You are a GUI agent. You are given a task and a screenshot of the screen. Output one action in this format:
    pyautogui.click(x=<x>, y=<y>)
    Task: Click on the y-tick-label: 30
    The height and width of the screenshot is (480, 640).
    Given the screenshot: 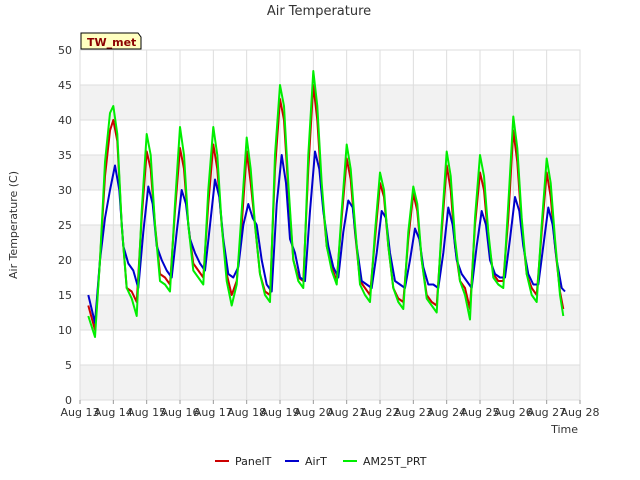 What is the action you would take?
    pyautogui.click(x=65, y=190)
    